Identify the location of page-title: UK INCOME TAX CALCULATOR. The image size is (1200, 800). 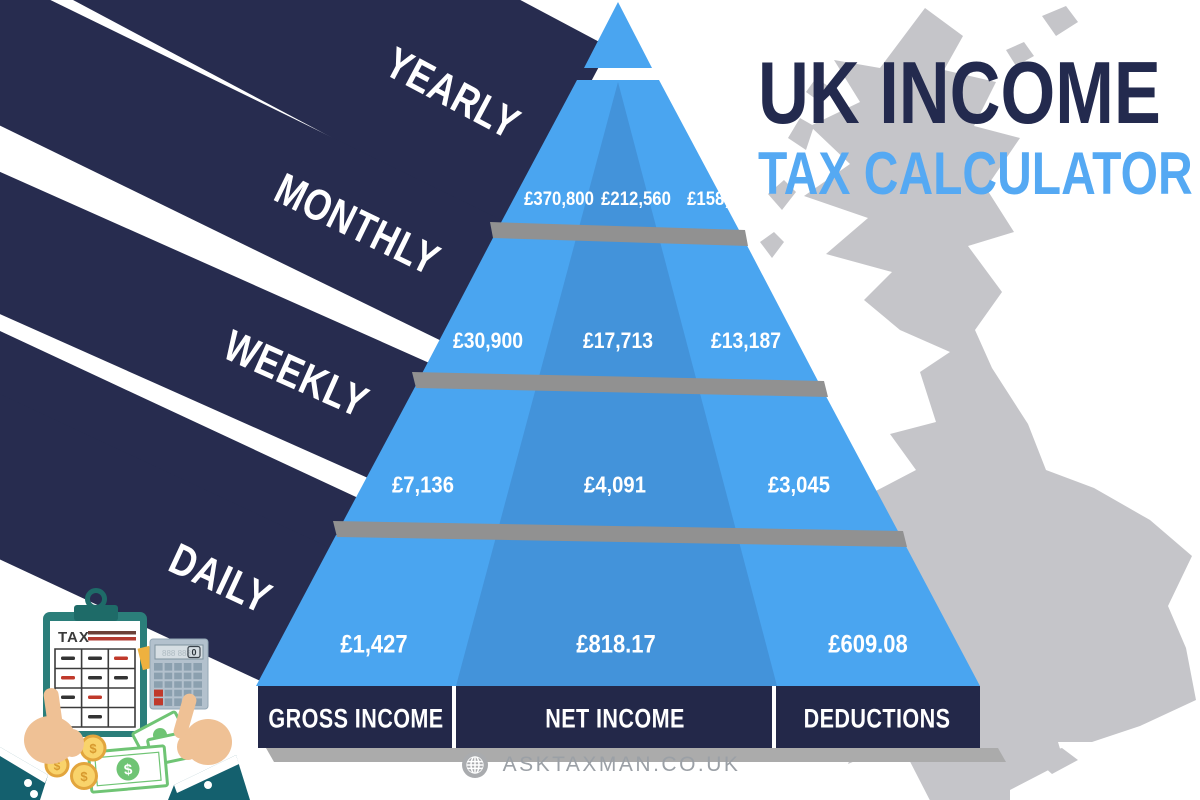
(951, 125).